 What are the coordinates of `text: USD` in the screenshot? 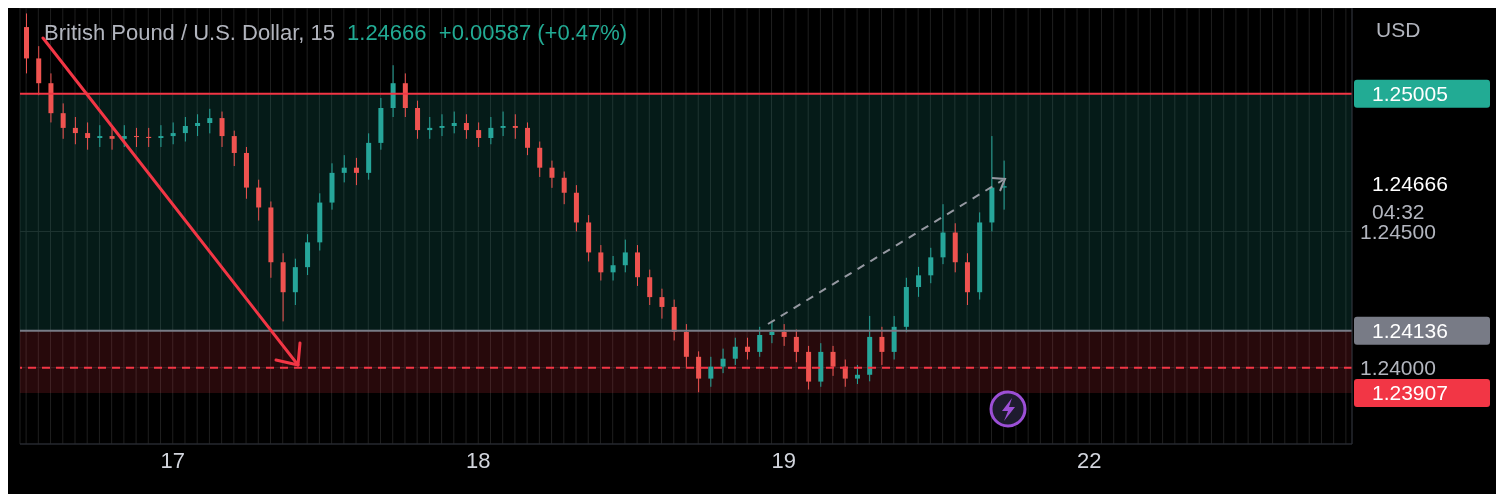 It's located at (1398, 30).